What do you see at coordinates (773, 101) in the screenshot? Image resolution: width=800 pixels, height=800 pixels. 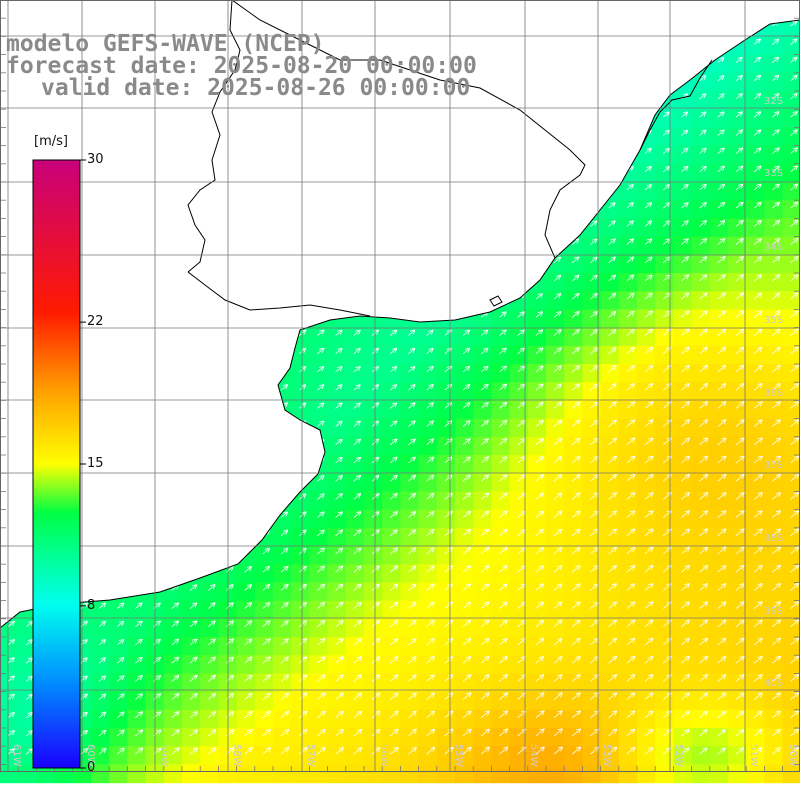 I see `lat-label: 32S` at bounding box center [773, 101].